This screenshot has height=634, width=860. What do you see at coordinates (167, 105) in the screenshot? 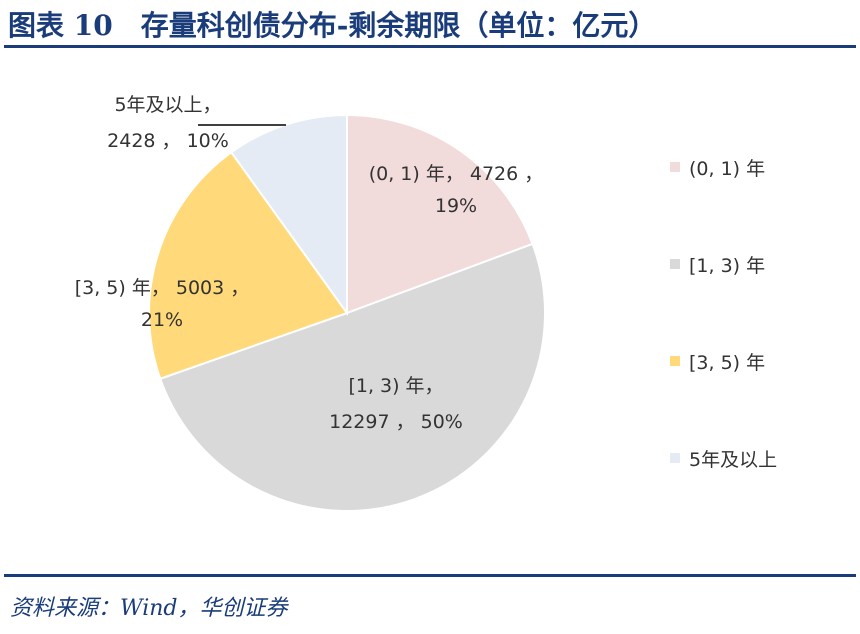
I see `slice-5-plus-year-label-line1: 5年及以上，` at bounding box center [167, 105].